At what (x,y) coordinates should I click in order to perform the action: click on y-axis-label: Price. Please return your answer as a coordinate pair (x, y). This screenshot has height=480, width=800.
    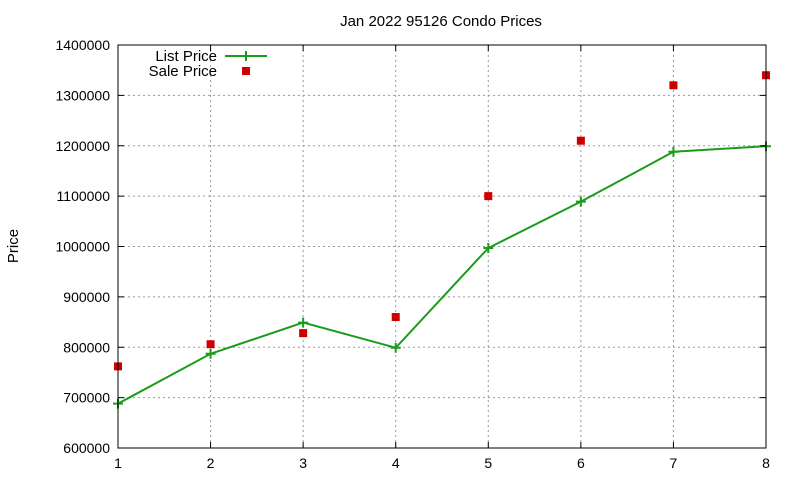
    Looking at the image, I should click on (13, 246).